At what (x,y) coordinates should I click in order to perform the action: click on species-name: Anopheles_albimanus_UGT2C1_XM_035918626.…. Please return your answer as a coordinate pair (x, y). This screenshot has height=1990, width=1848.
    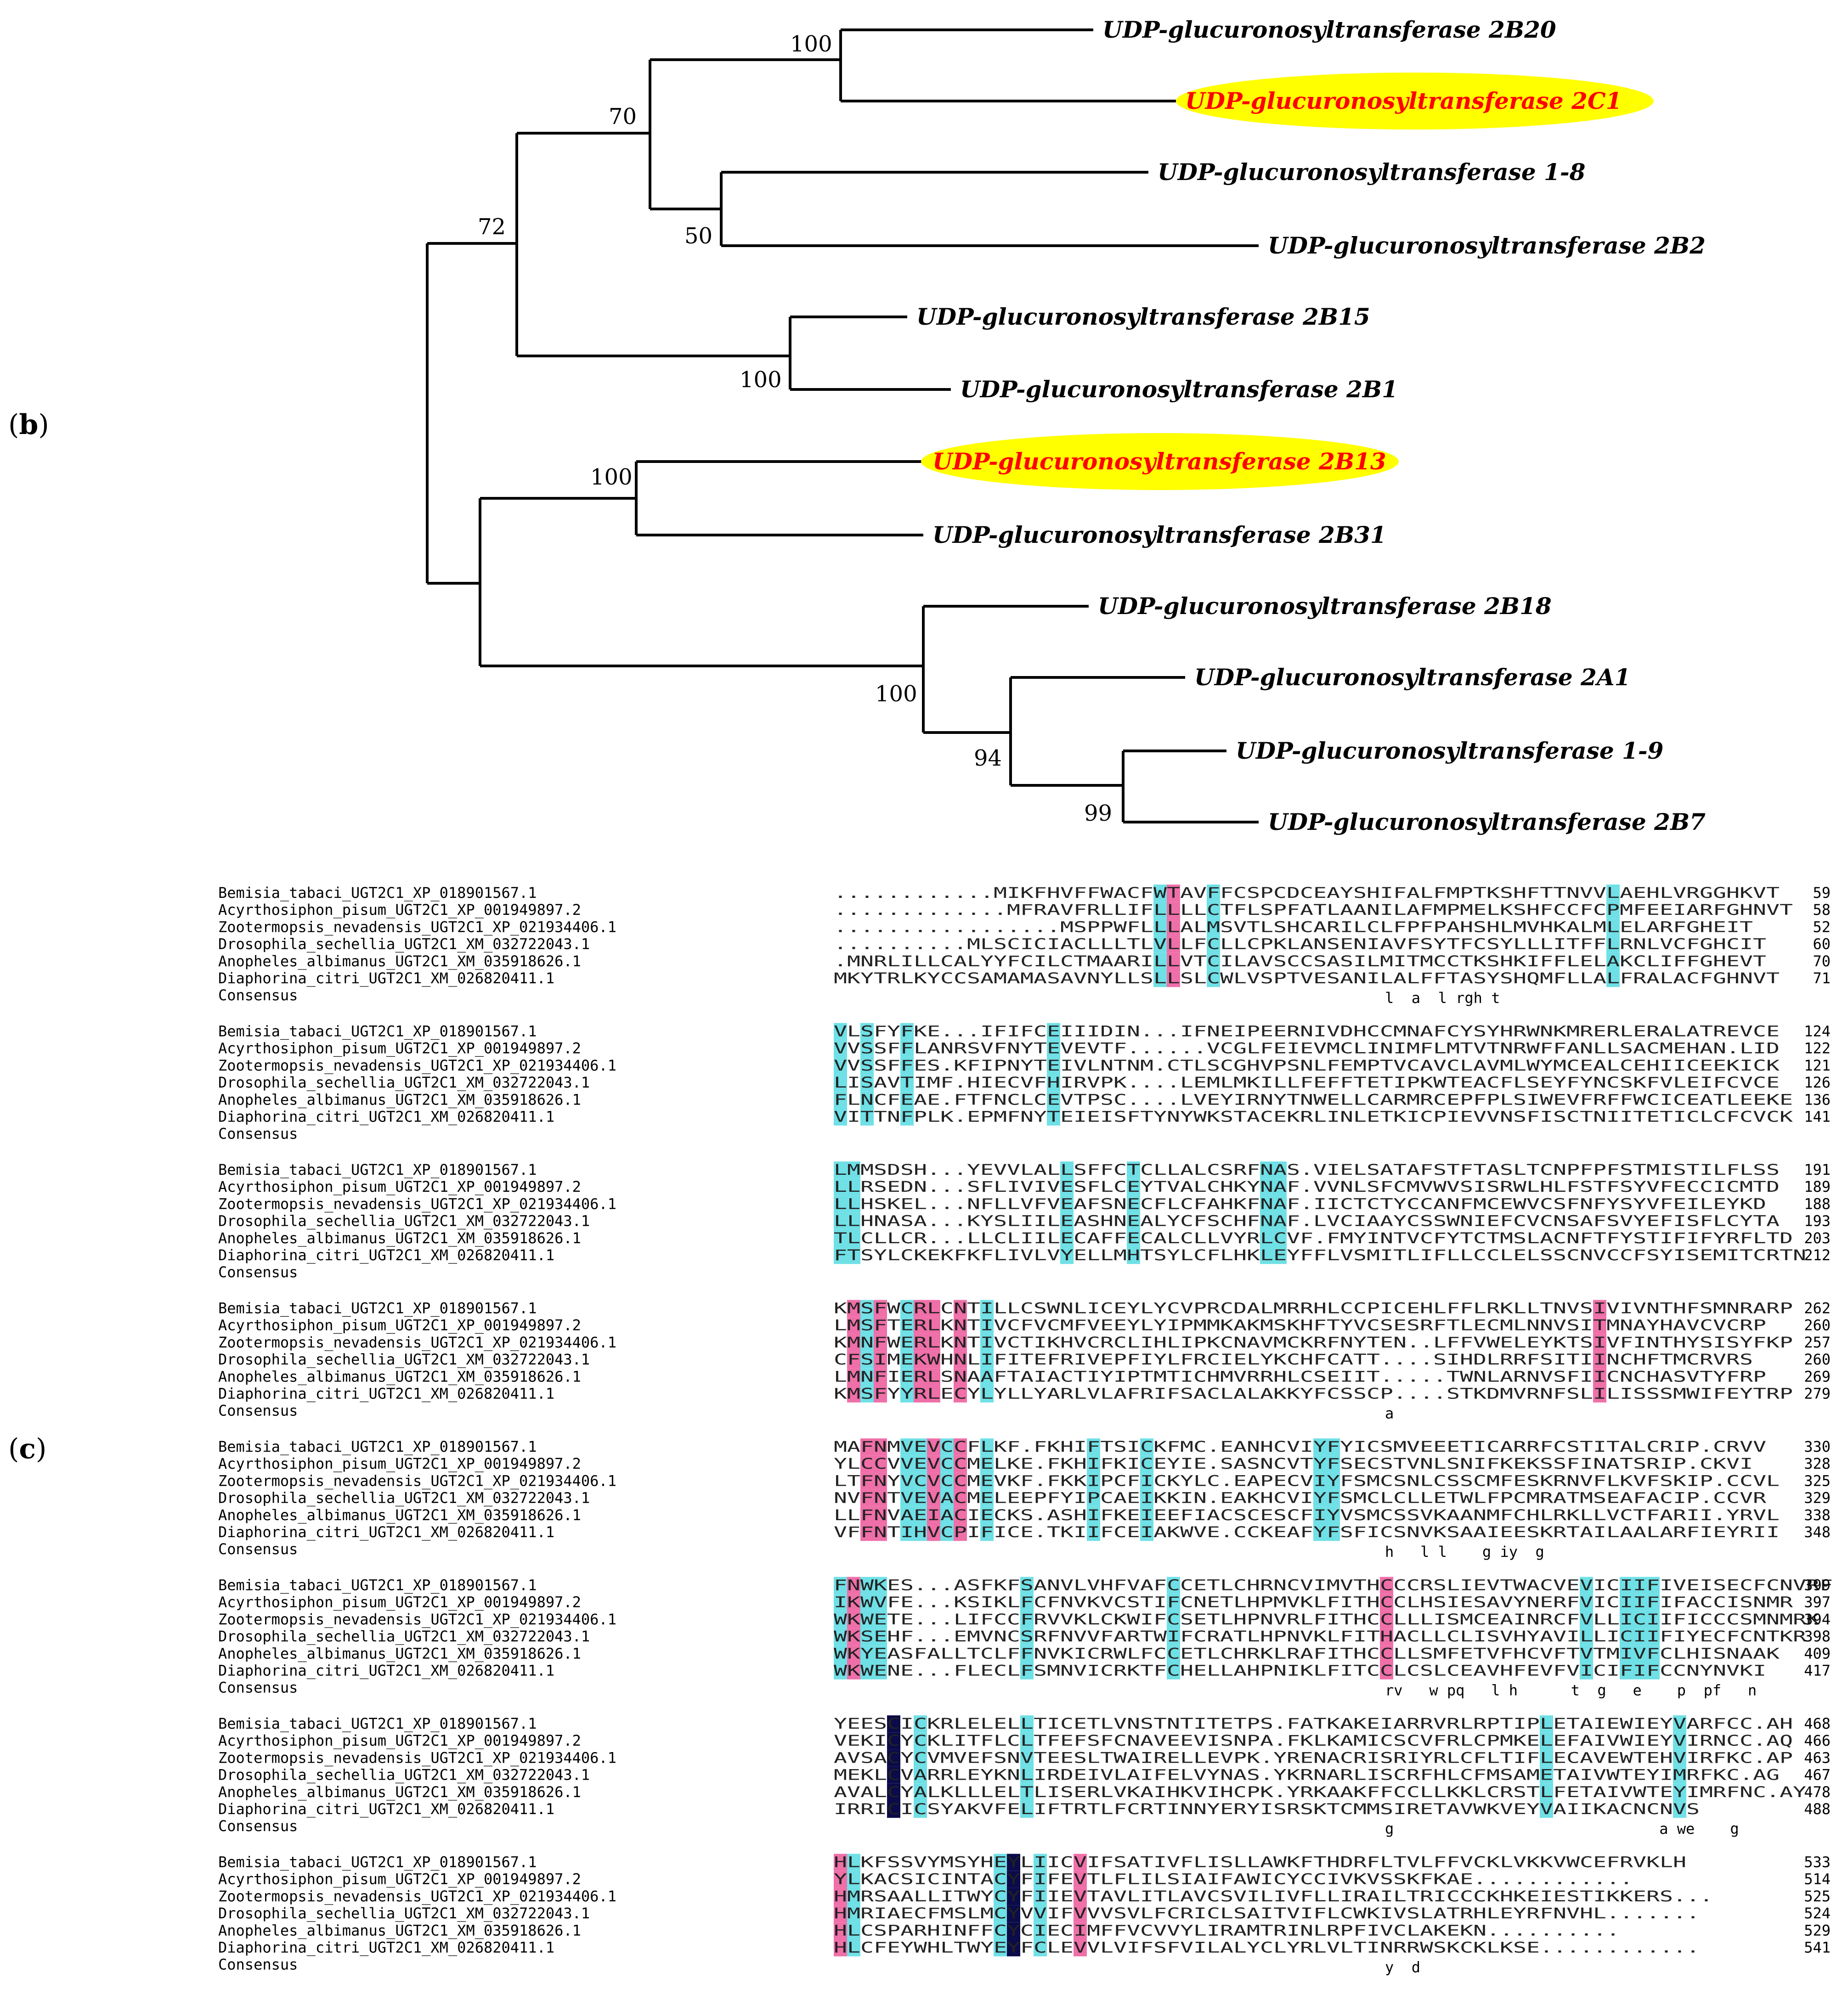
    Looking at the image, I should click on (400, 1654).